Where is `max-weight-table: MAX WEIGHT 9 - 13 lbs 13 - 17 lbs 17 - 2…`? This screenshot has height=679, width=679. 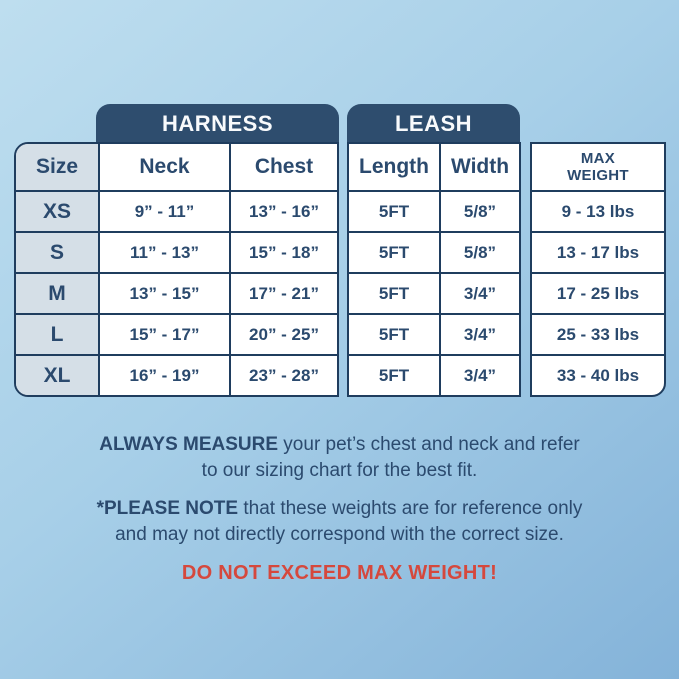
max-weight-table: MAX WEIGHT 9 - 13 lbs 13 - 17 lbs 17 - 2… is located at coordinates (598, 269).